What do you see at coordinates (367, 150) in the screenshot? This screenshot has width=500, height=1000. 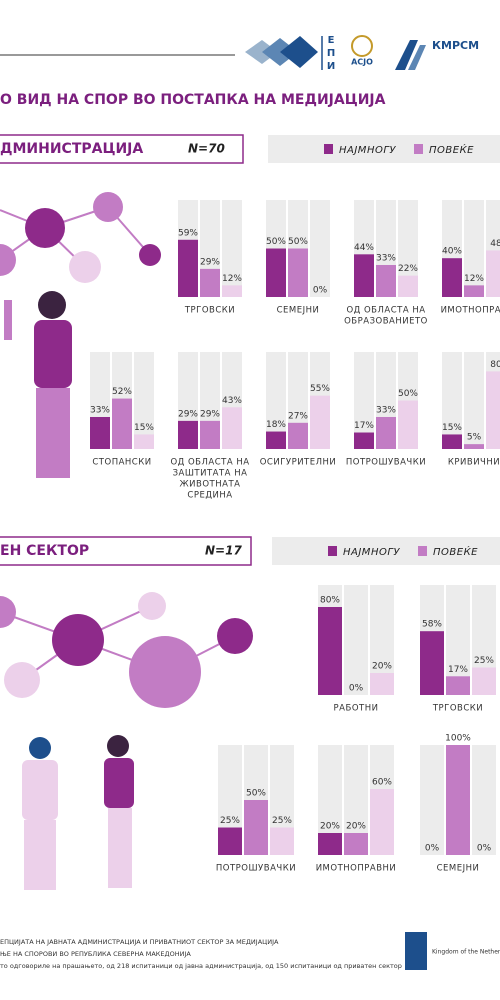 I see `legend-label: НАЈМНОГУ` at bounding box center [367, 150].